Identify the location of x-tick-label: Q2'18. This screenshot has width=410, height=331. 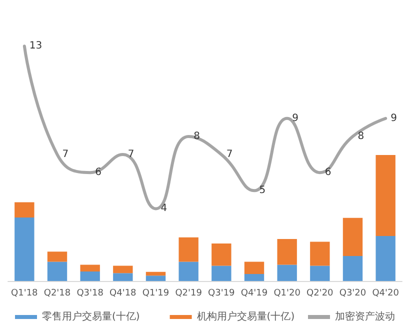
(57, 293).